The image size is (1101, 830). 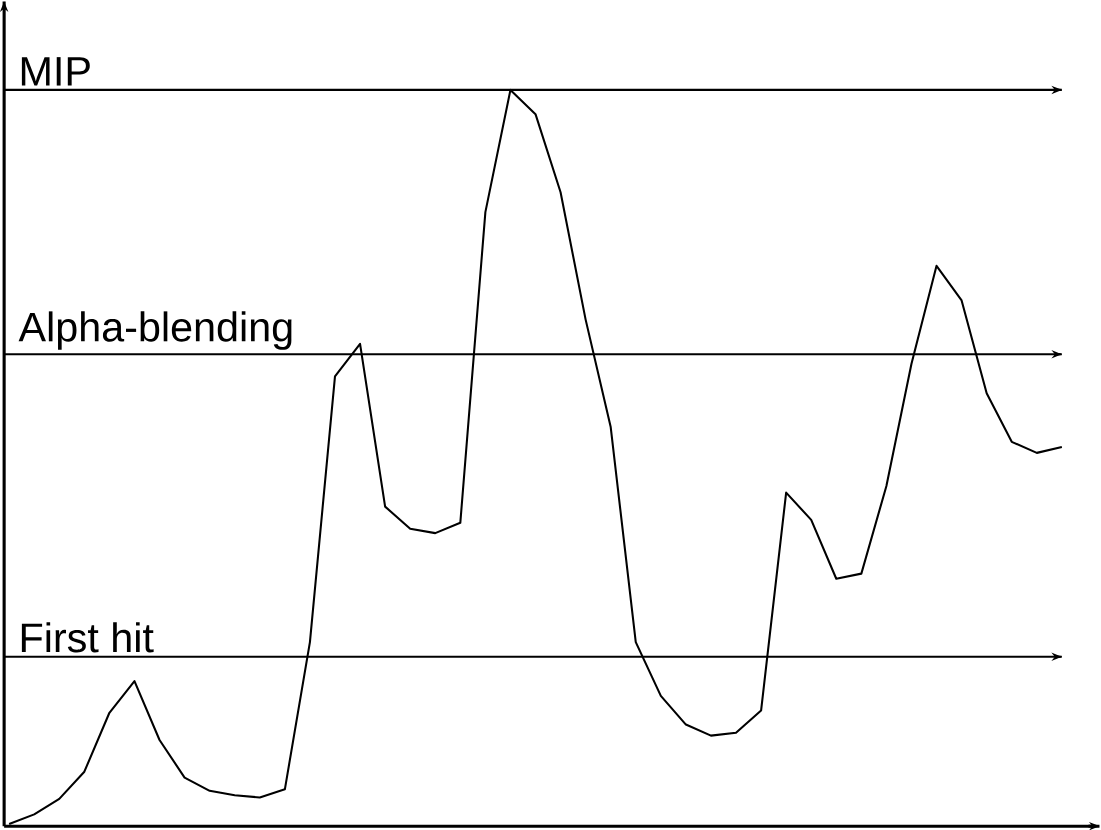 What do you see at coordinates (155, 330) in the screenshot?
I see `ref-line-label: Alpha-blending` at bounding box center [155, 330].